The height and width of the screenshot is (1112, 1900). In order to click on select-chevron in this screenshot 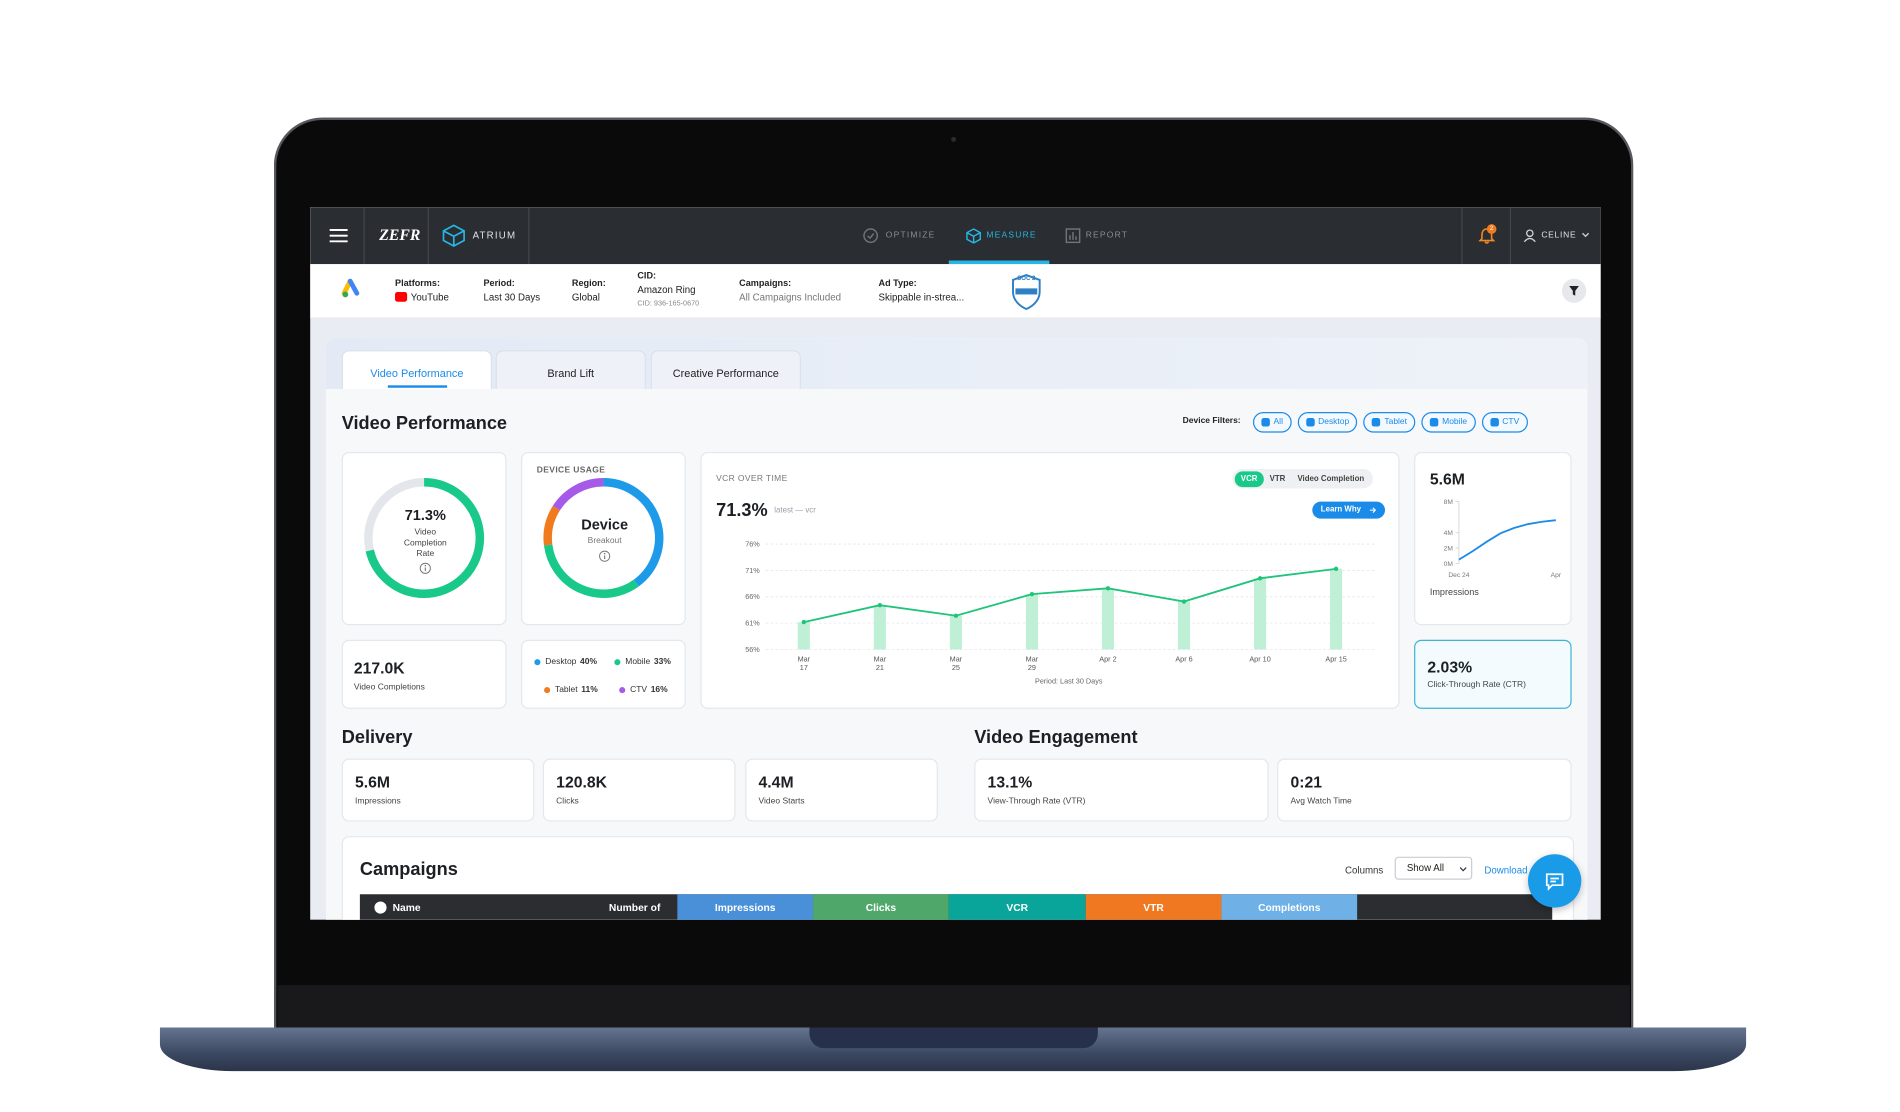, I will do `click(1463, 869)`.